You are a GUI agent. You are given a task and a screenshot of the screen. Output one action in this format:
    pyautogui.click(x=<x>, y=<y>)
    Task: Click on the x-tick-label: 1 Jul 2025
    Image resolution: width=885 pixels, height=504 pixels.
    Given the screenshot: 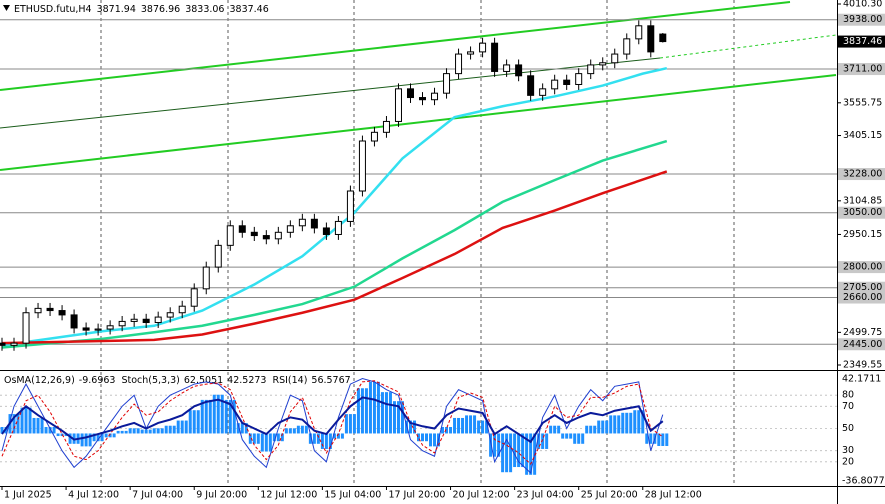 What is the action you would take?
    pyautogui.click(x=28, y=495)
    